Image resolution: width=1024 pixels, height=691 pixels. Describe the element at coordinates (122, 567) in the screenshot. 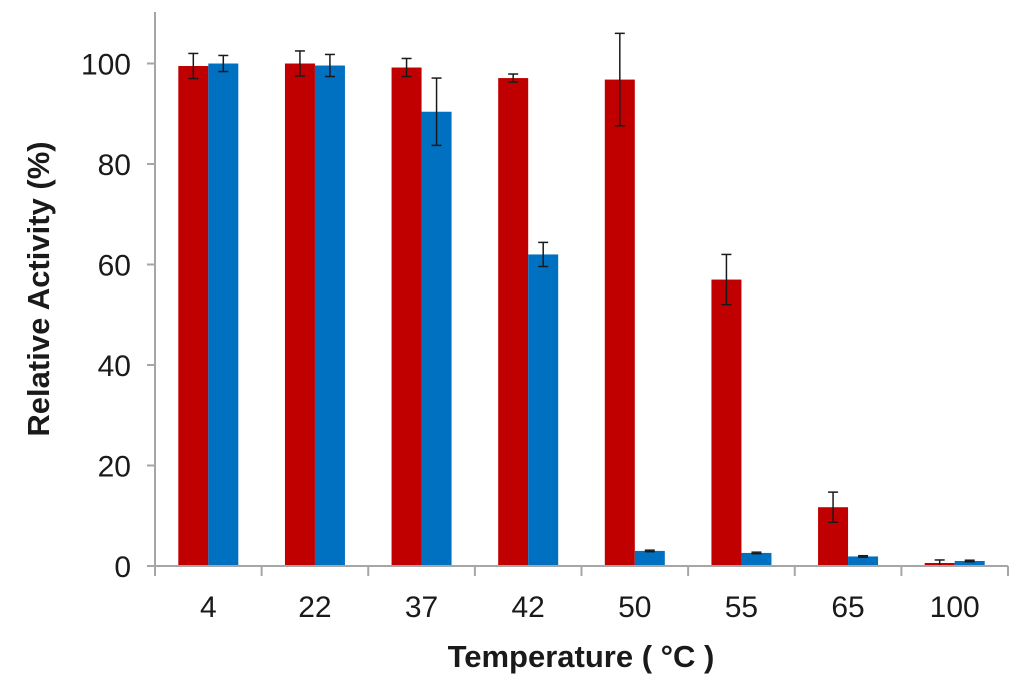

I see `y-tick-label-0: 0` at that location.